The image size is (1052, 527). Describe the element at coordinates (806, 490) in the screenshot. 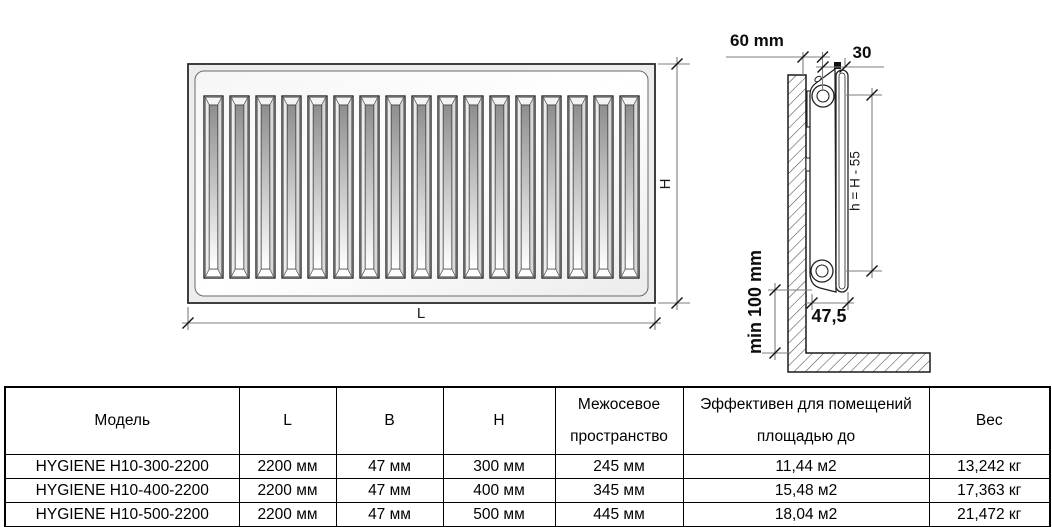

I see `cell-effective-area: 15,48 м2` at that location.